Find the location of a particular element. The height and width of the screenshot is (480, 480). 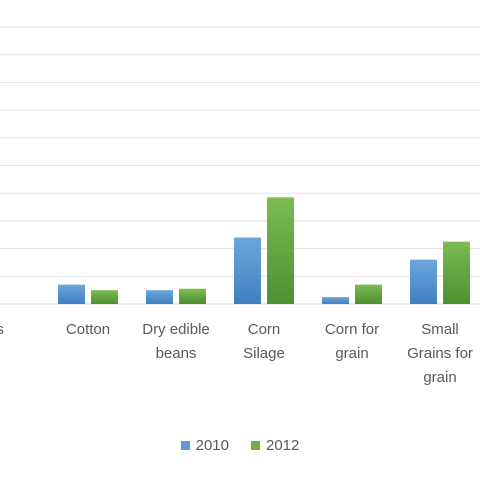

legend-item-2012: 2012 is located at coordinates (275, 445).